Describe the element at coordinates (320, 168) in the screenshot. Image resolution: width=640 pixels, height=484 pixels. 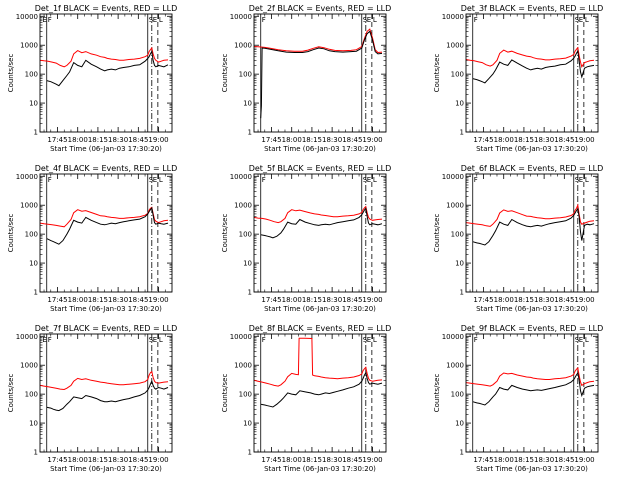
I see `panel-title: Det_5f BLACK = Events, RED = LLD` at that location.